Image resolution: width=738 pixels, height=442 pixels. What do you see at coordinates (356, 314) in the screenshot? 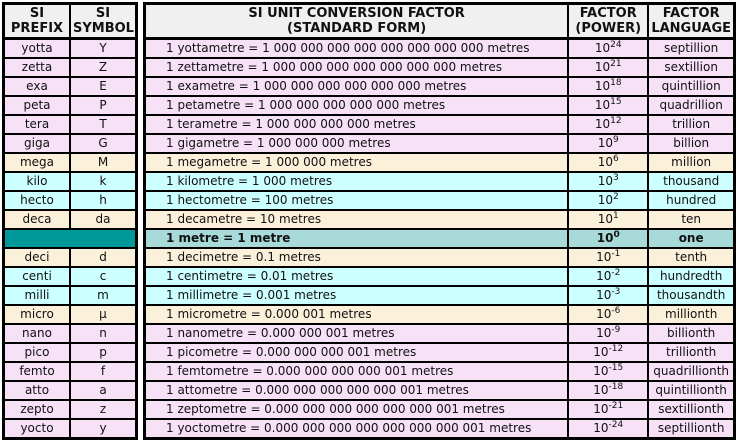
I see `conversion-cell: 1 micrometre = 0.000 001 metres` at bounding box center [356, 314].